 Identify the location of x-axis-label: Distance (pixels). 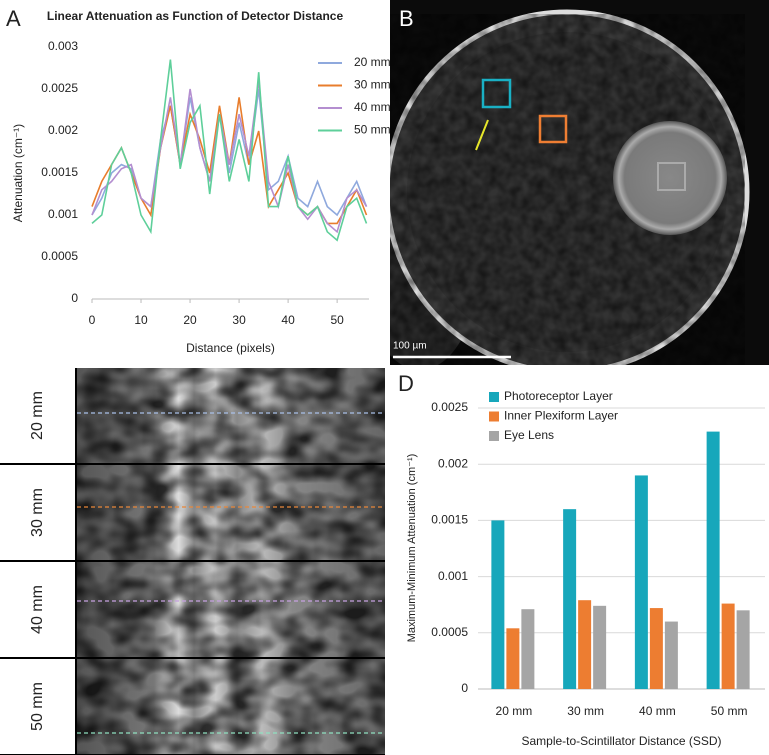
(230, 348).